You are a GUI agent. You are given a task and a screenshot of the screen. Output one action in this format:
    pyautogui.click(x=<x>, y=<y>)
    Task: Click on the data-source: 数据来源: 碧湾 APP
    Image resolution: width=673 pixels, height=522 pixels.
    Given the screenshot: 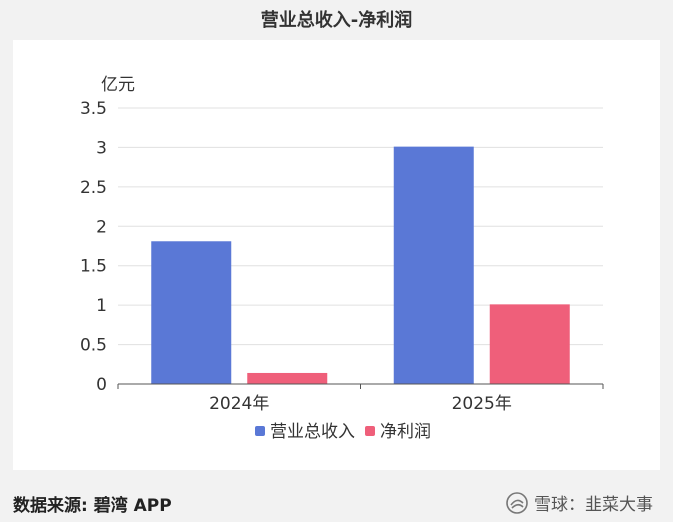 What is the action you would take?
    pyautogui.click(x=92, y=506)
    